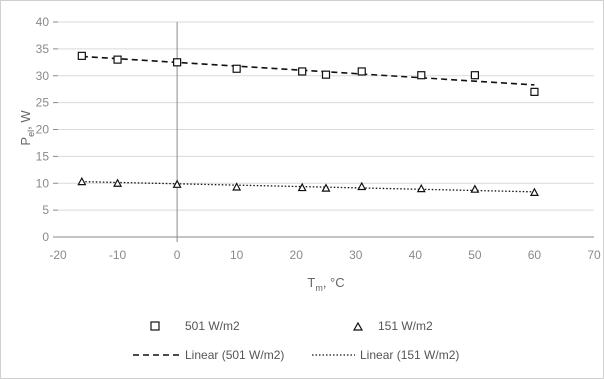 Image resolution: width=604 pixels, height=379 pixels. I want to click on x-tick-label-10: 10, so click(237, 255).